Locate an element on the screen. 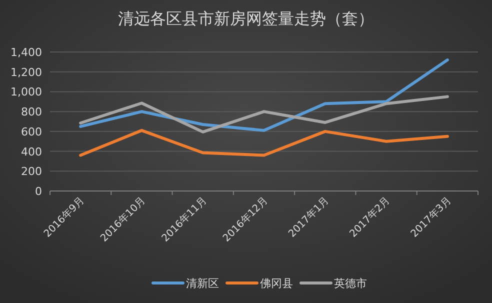 The image size is (492, 303). legend-label: 佛冈县 is located at coordinates (276, 283).